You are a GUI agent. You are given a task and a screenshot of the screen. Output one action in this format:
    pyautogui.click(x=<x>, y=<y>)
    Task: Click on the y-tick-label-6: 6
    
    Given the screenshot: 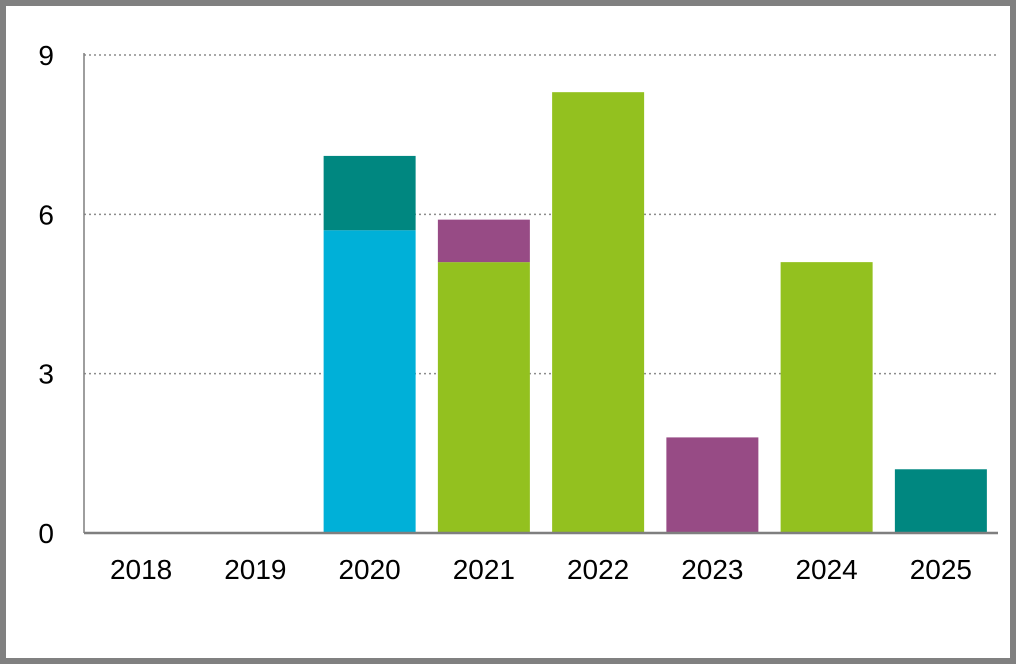 What is the action you would take?
    pyautogui.click(x=46, y=214)
    